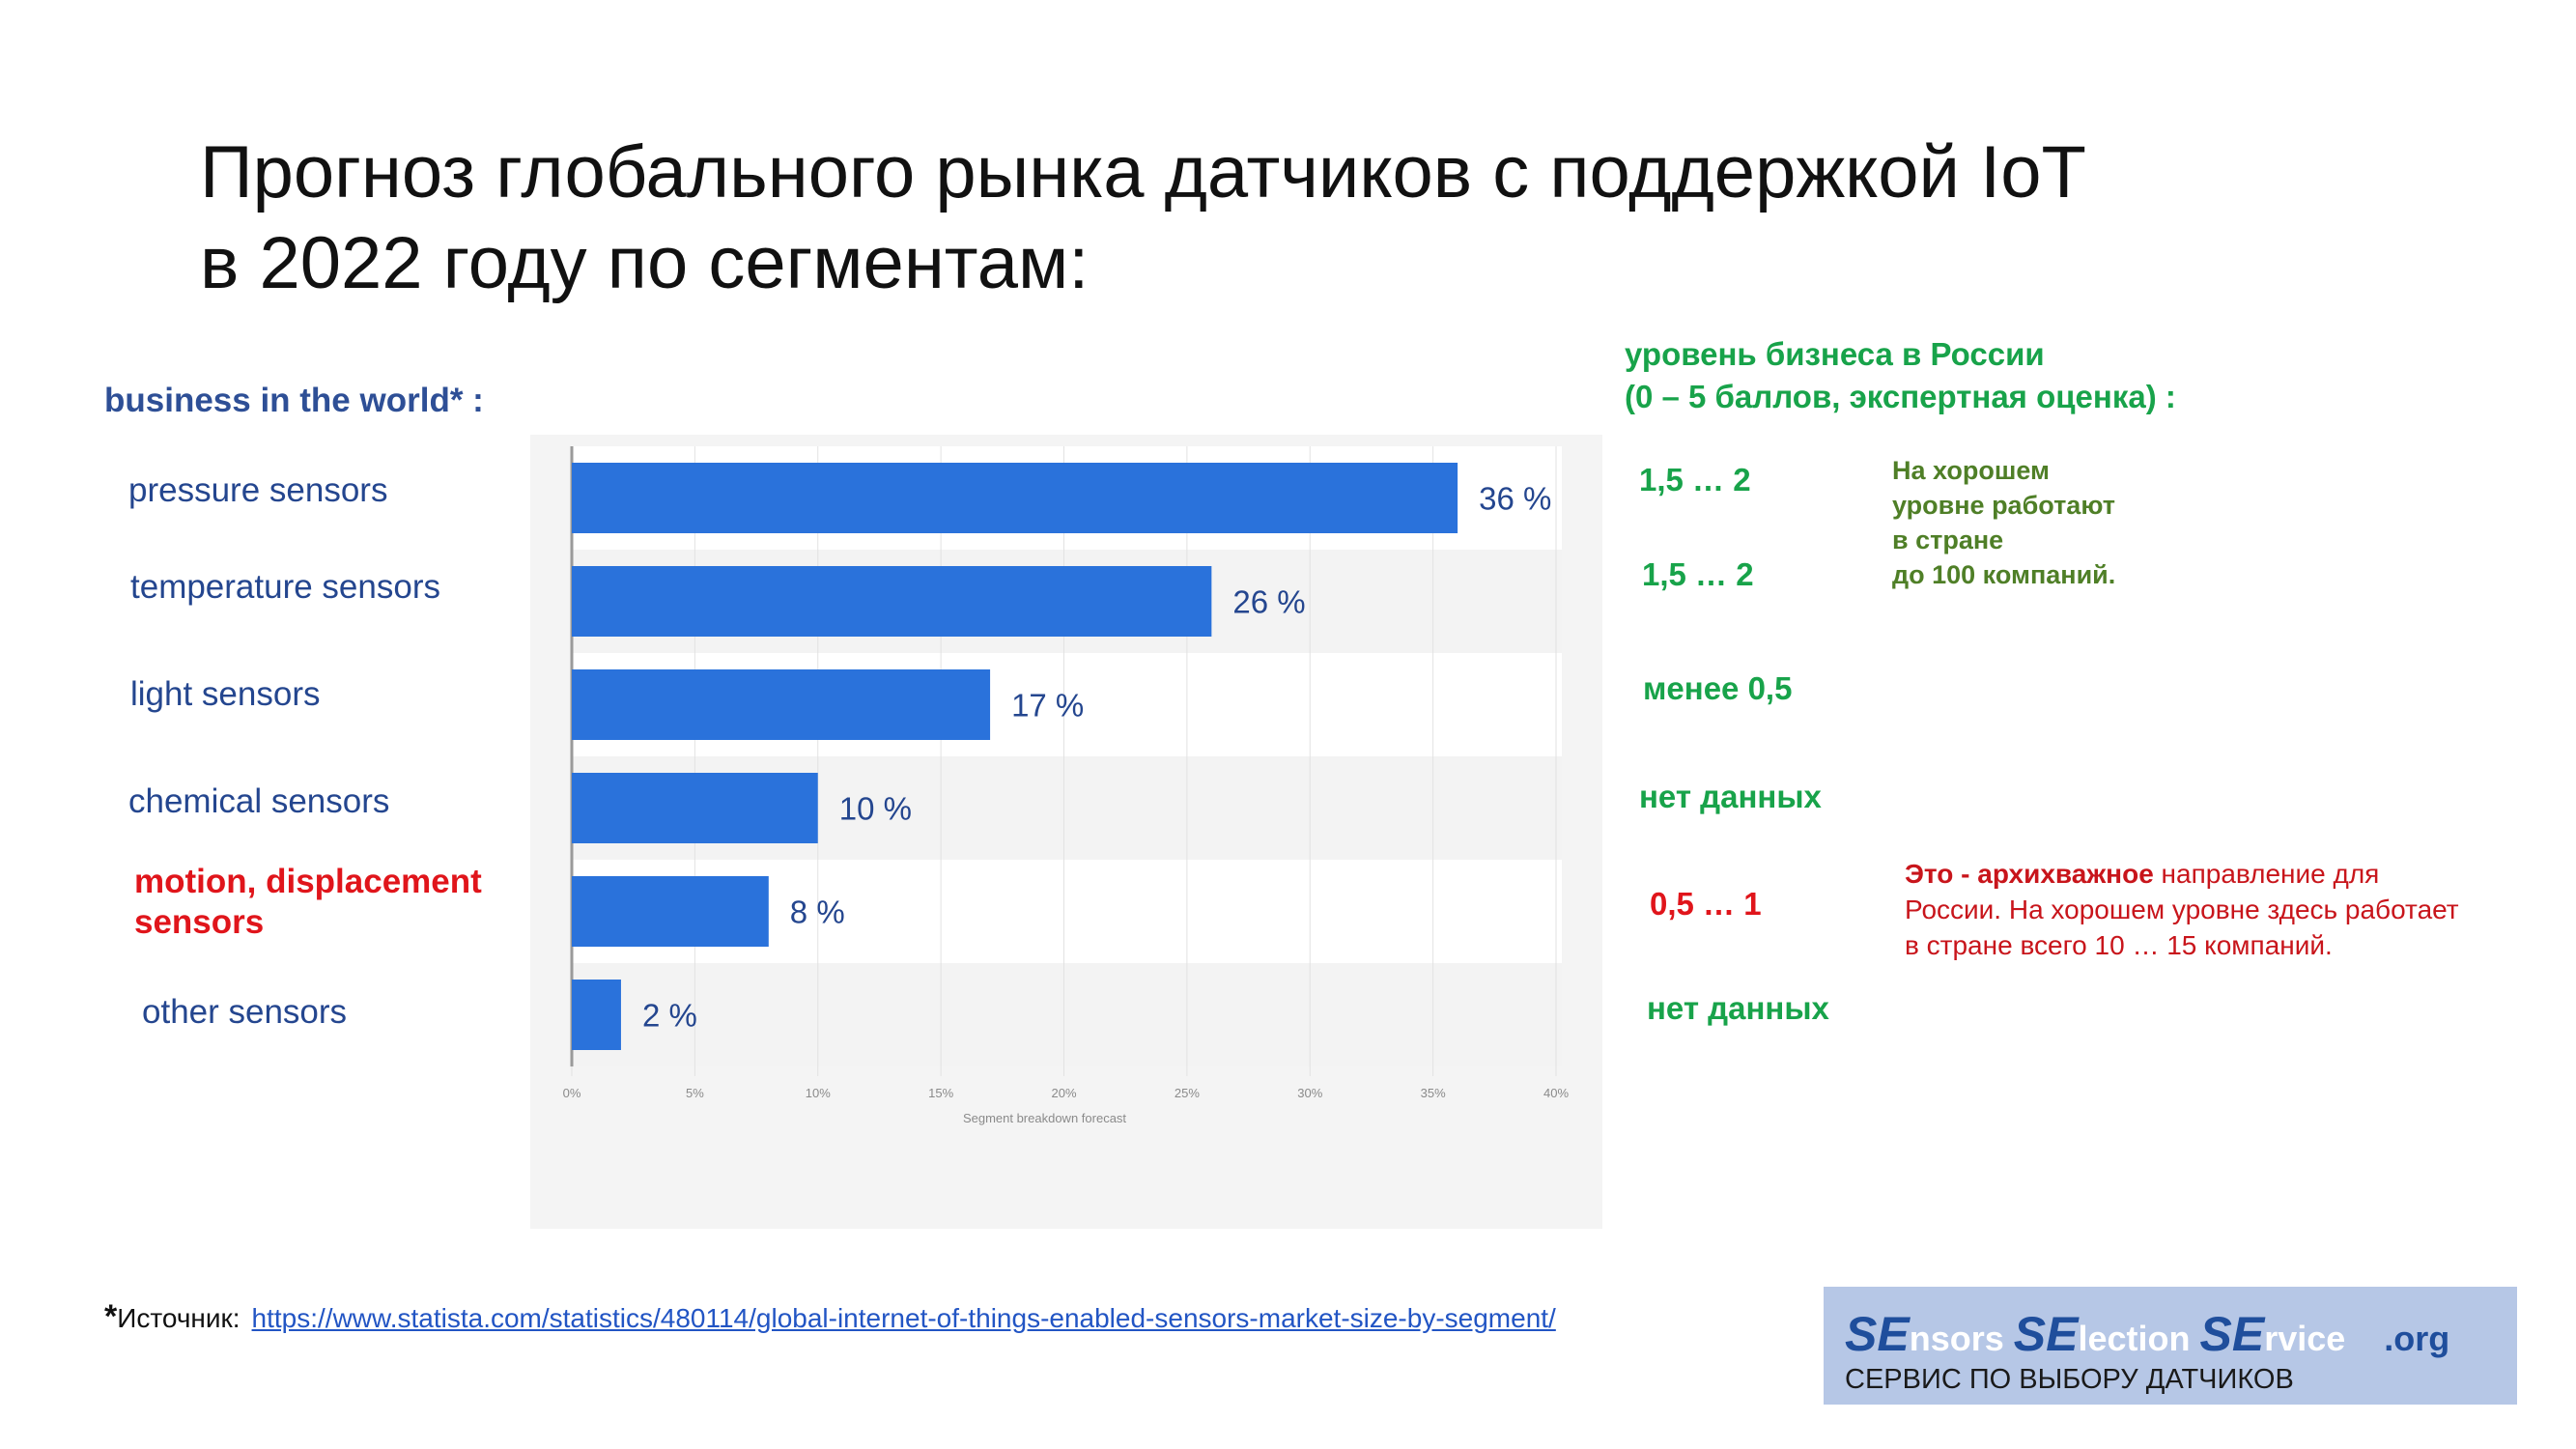  I want to click on russia-value-light: менее 0,5, so click(1718, 688).